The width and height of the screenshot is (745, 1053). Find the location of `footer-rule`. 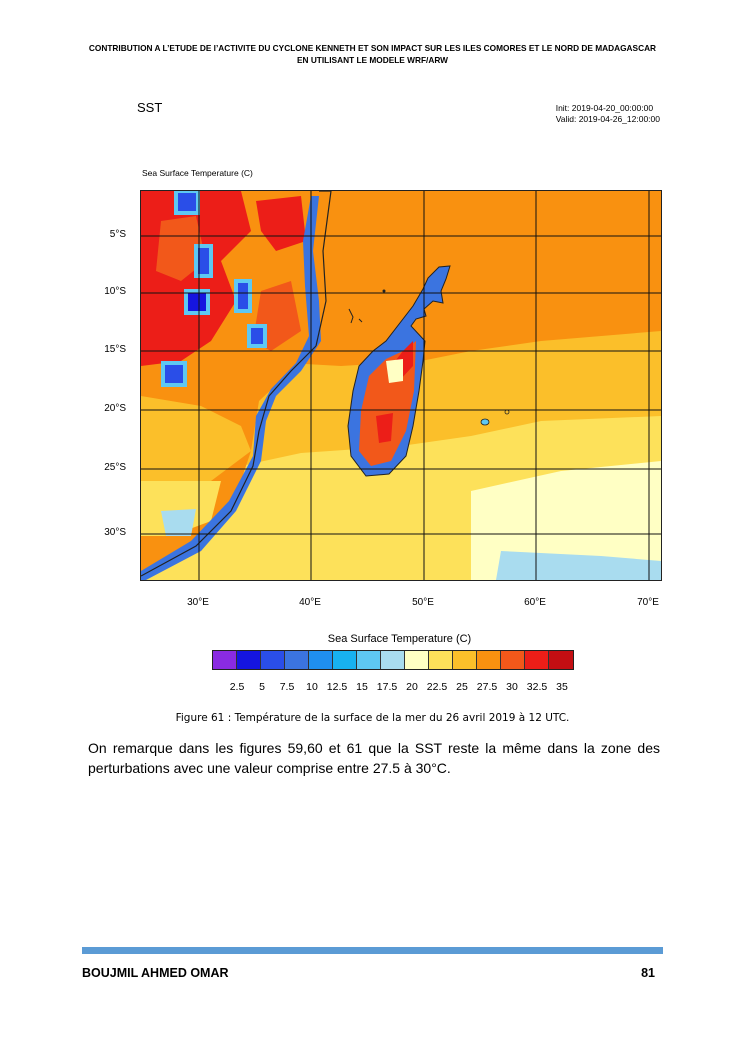

footer-rule is located at coordinates (372, 950).